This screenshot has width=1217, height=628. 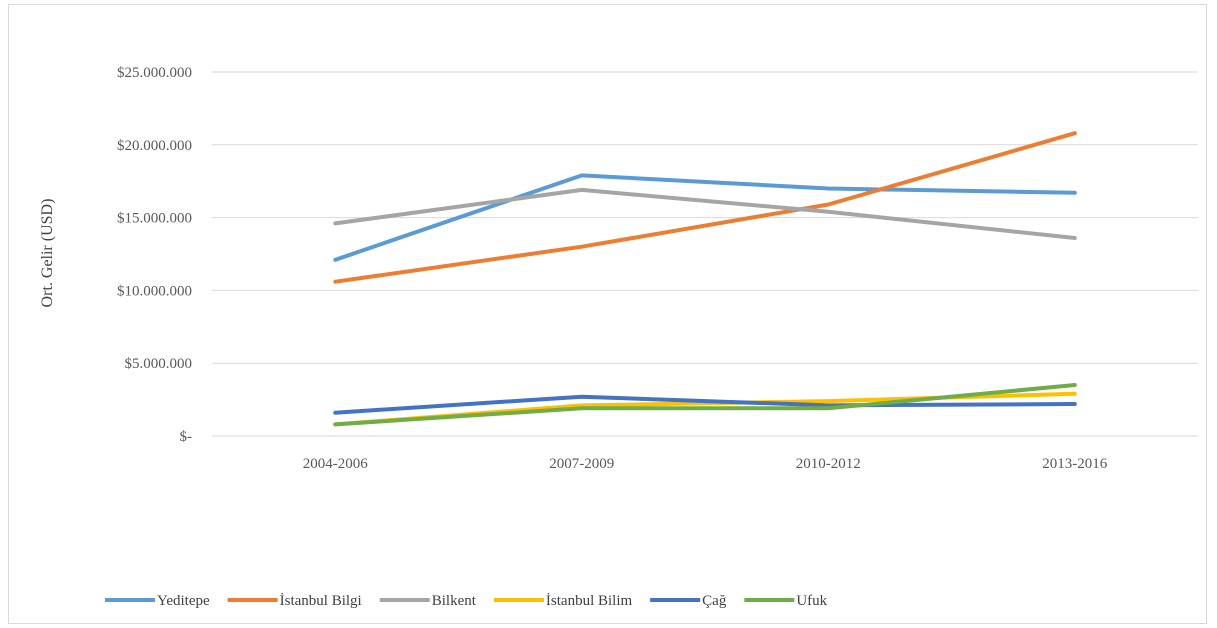 I want to click on y-axis-label: Ort. Gelir (USD), so click(x=47, y=253).